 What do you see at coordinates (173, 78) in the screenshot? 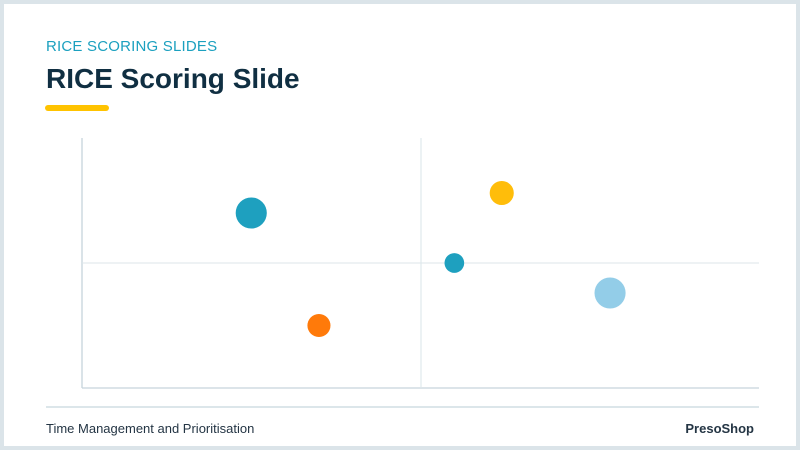
I see `slide-title: RICE Scoring Slide` at bounding box center [173, 78].